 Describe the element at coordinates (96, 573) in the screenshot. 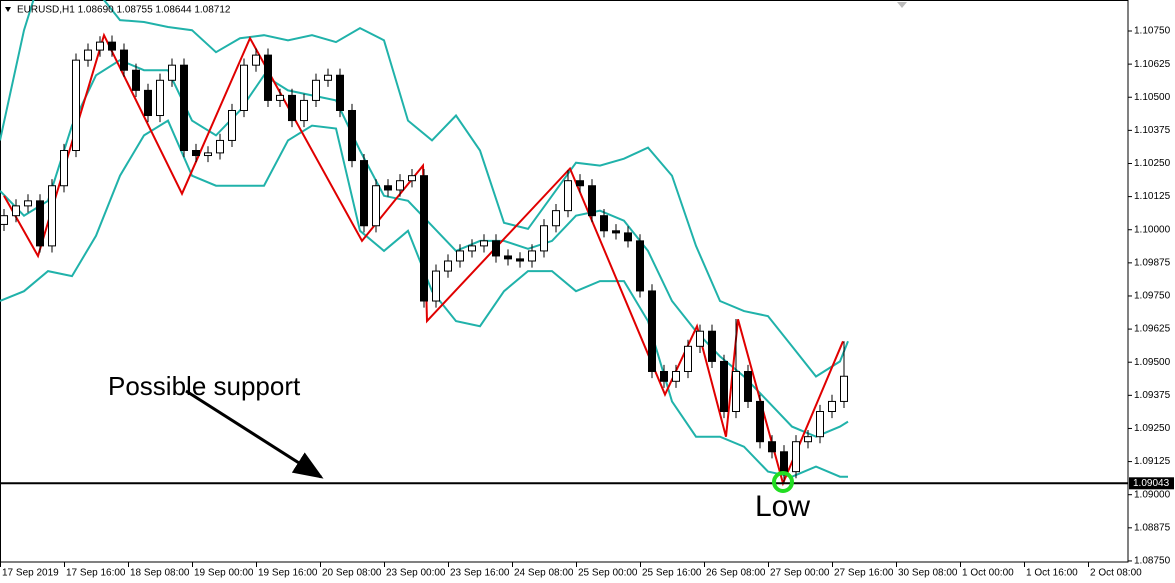

I see `x-tick-label: 17 Sep 16:00` at that location.